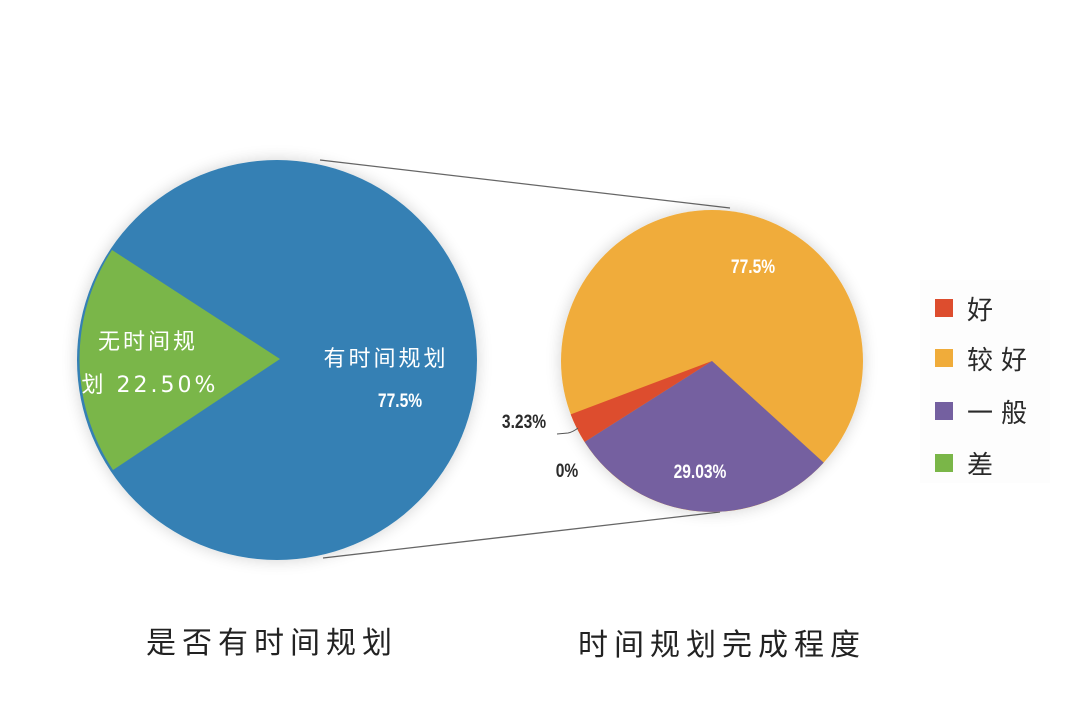 This screenshot has height=718, width=1080. I want to click on legend-label: 差, so click(984, 465).